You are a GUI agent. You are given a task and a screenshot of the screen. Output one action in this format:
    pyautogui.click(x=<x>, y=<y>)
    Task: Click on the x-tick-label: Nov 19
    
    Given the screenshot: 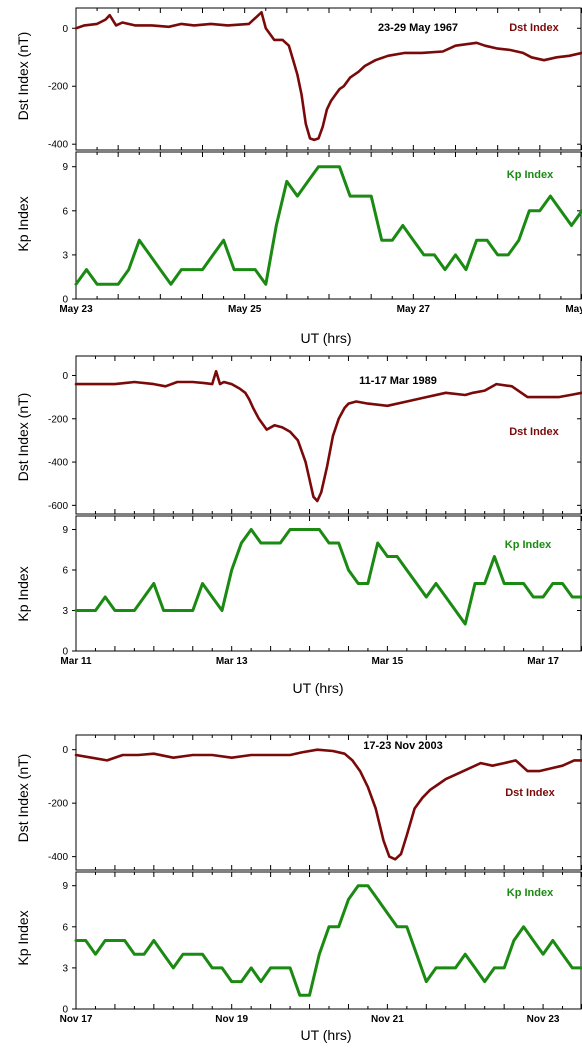 What is the action you would take?
    pyautogui.click(x=231, y=1019)
    